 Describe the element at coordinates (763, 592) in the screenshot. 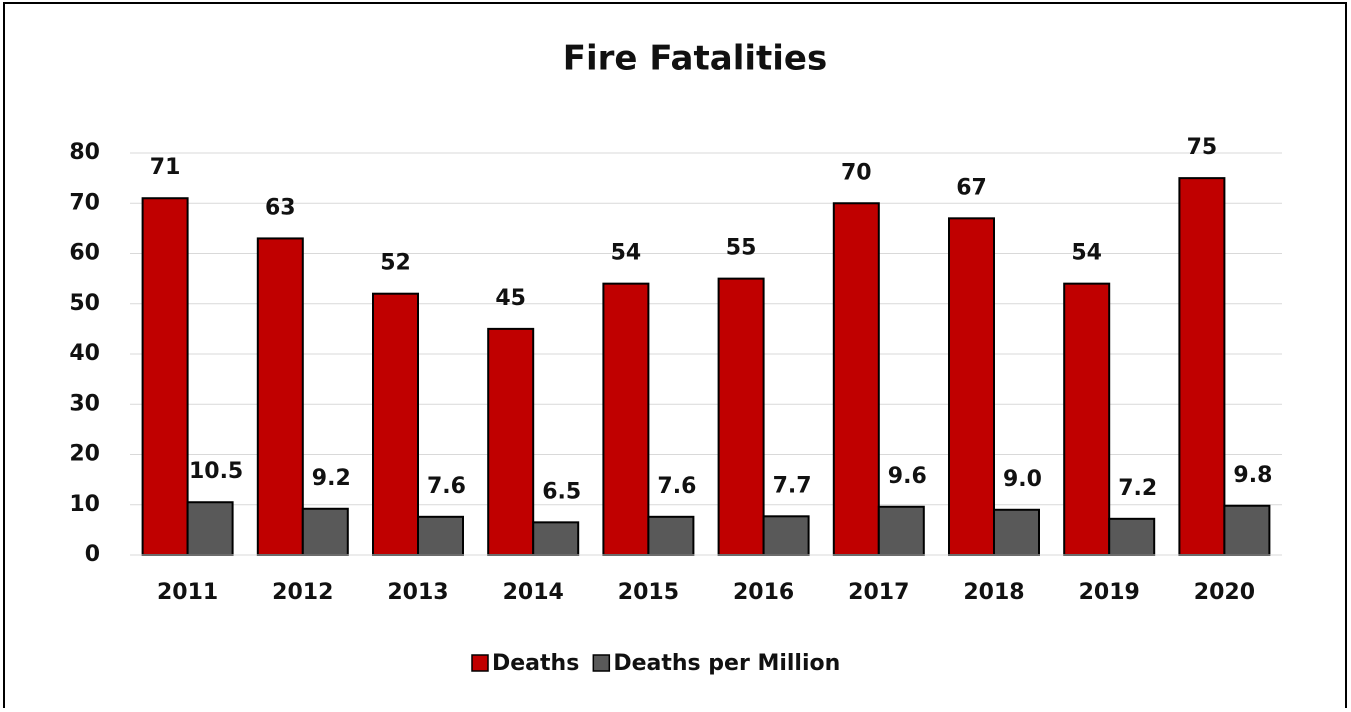

I see `x-tick-label: 2016` at that location.